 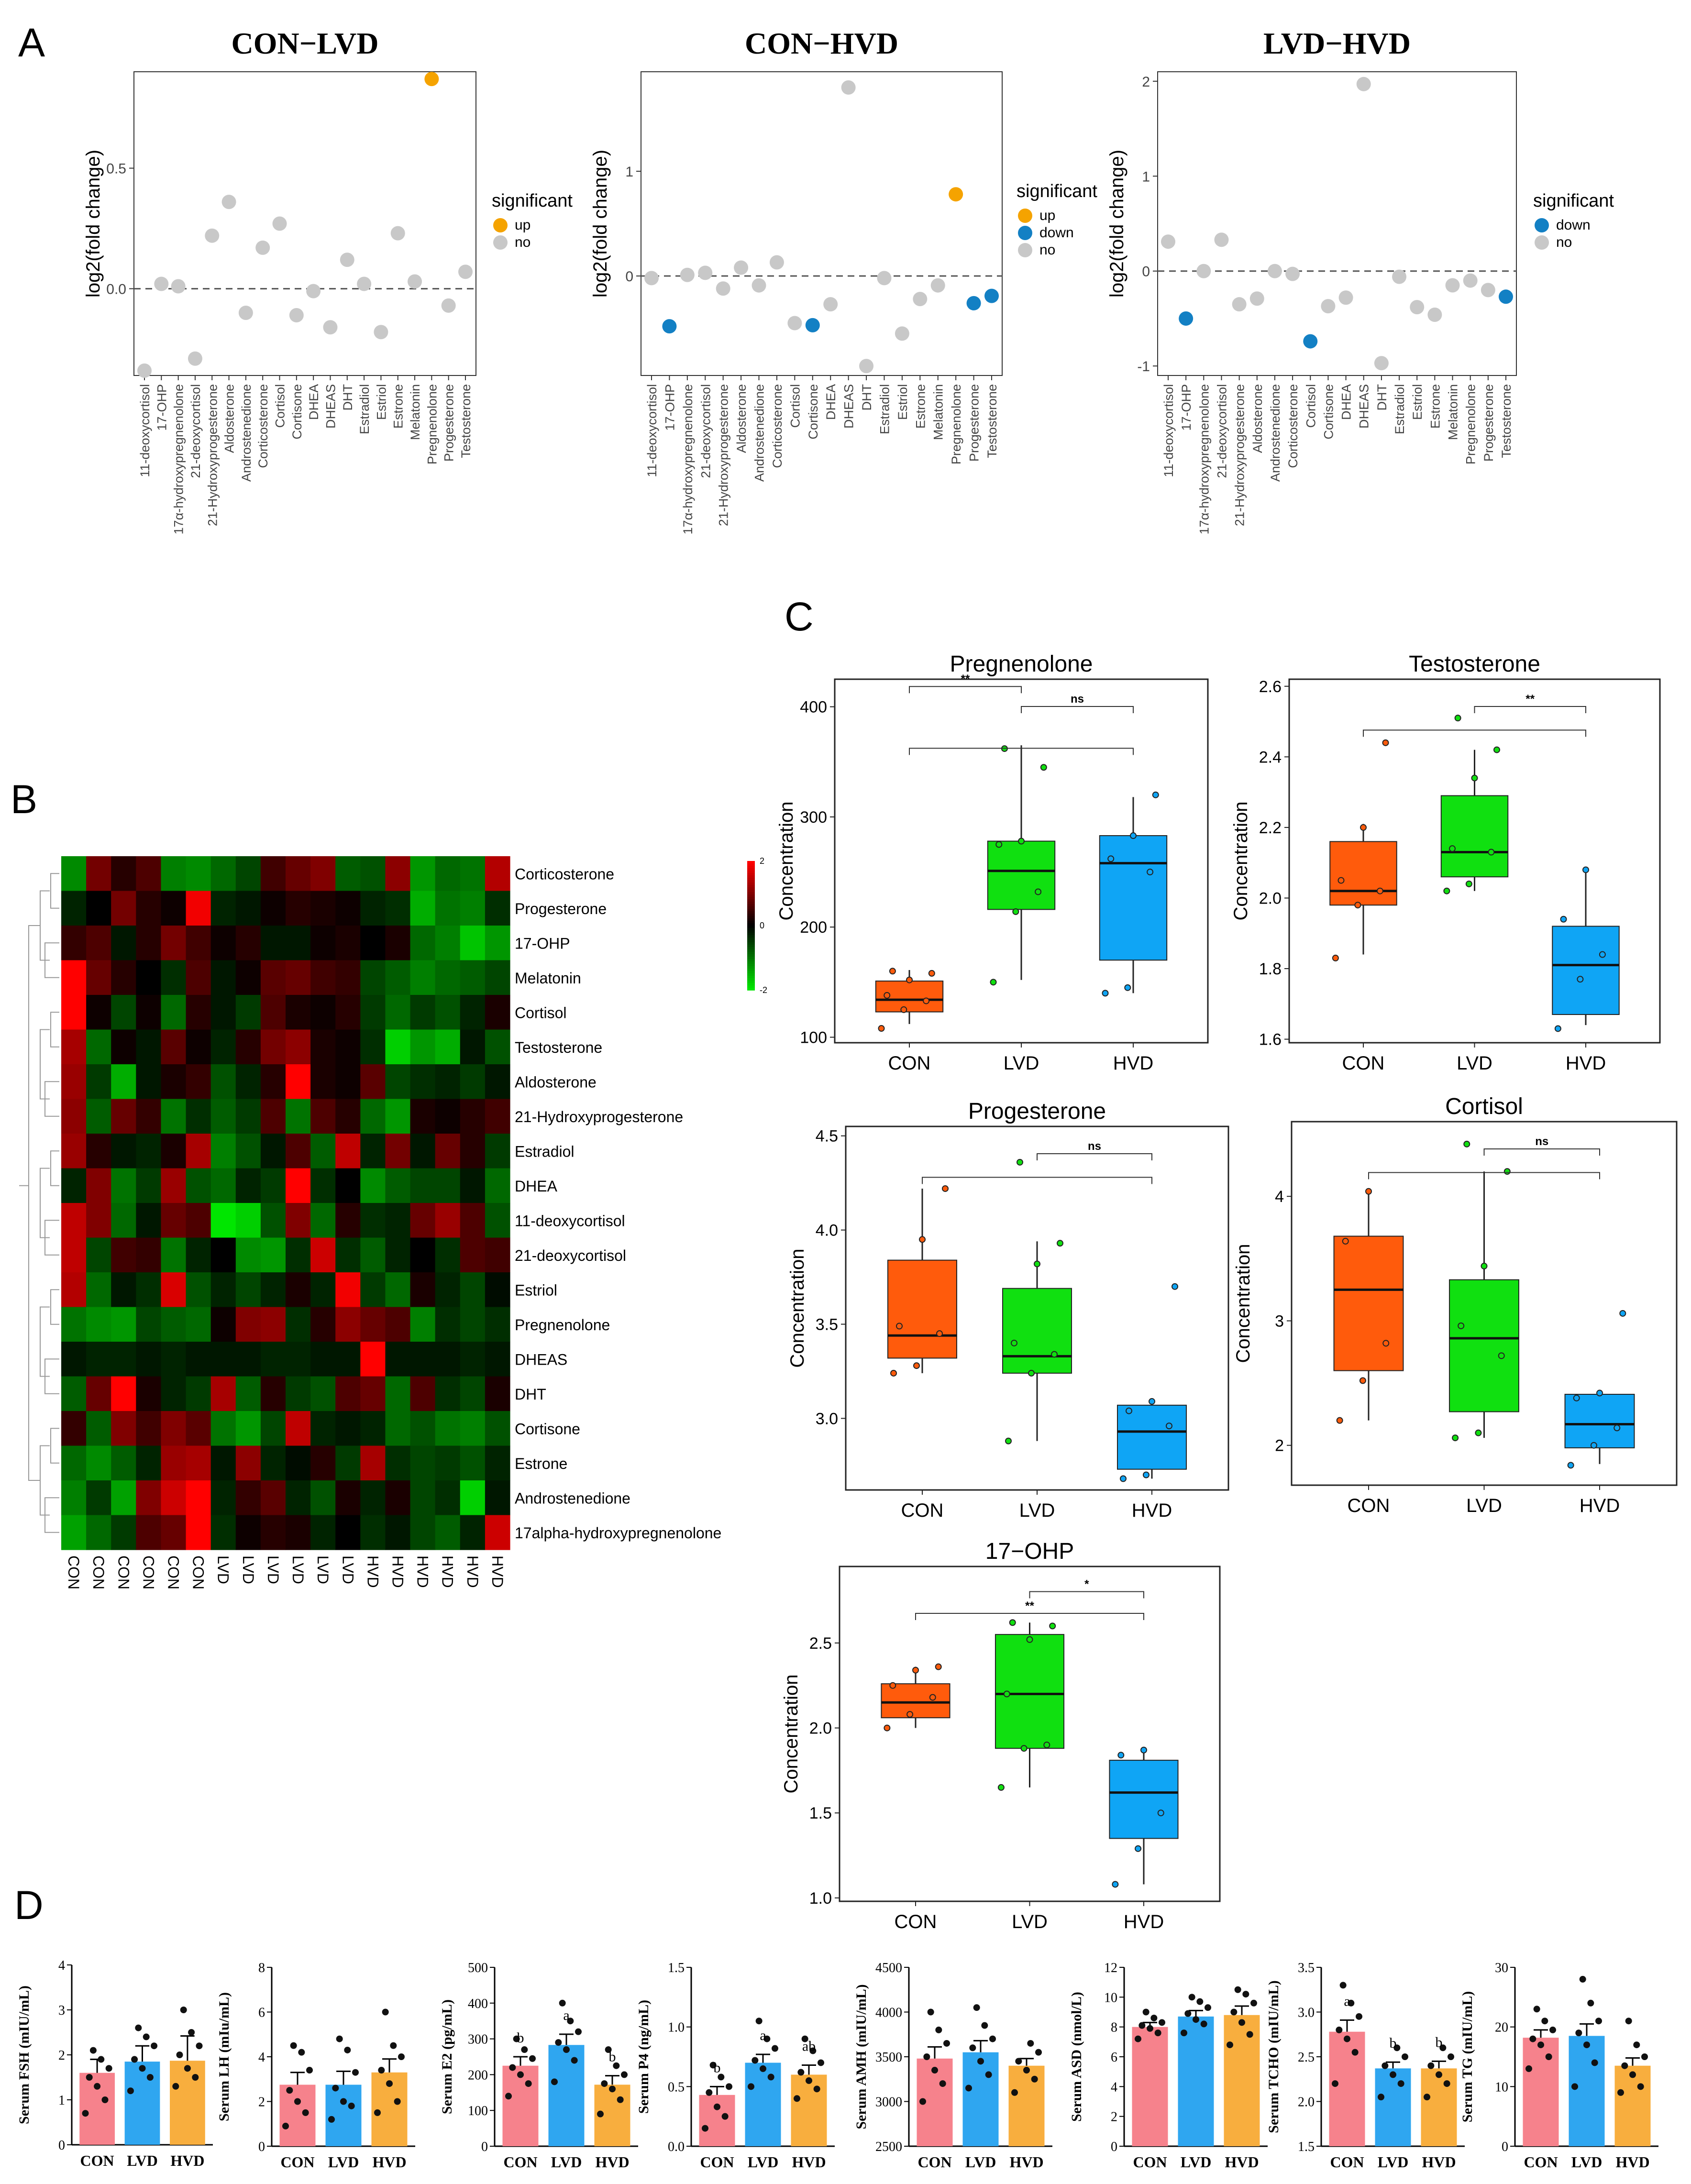 I want to click on significance-bracket, so click(x=1077, y=710).